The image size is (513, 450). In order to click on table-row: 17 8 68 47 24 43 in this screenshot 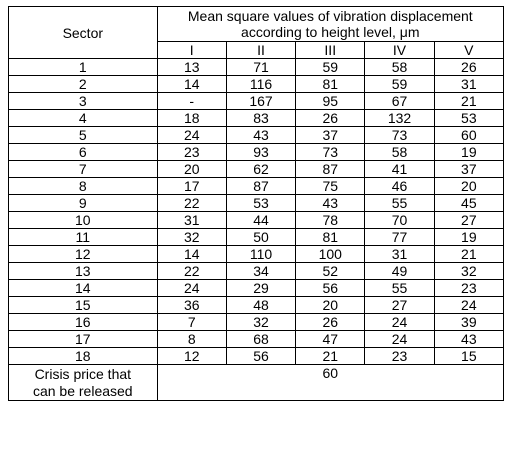, I will do `click(256, 339)`.